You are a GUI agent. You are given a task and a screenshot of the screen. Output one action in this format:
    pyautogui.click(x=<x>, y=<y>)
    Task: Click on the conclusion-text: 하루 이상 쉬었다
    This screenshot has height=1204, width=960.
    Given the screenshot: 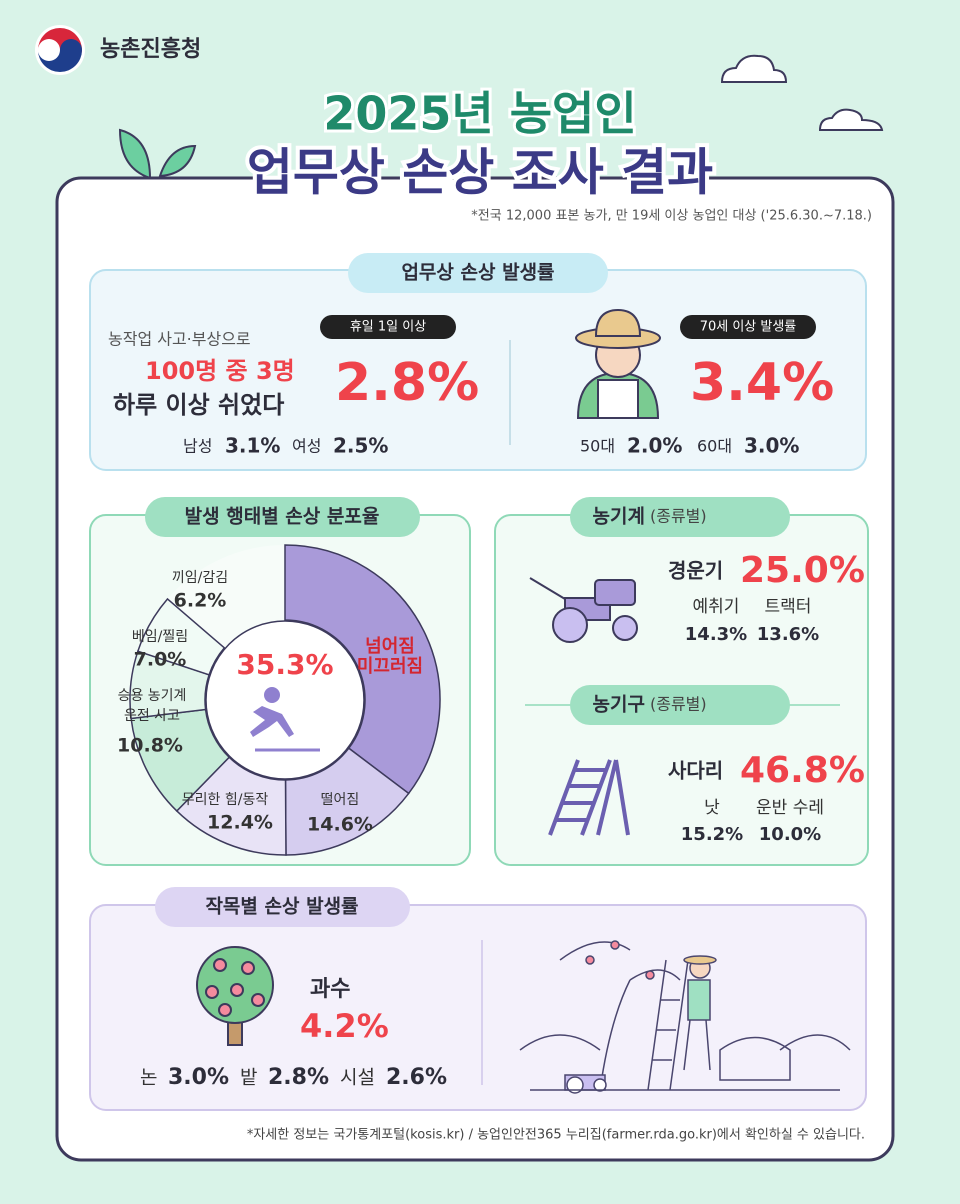 What is the action you would take?
    pyautogui.click(x=198, y=405)
    